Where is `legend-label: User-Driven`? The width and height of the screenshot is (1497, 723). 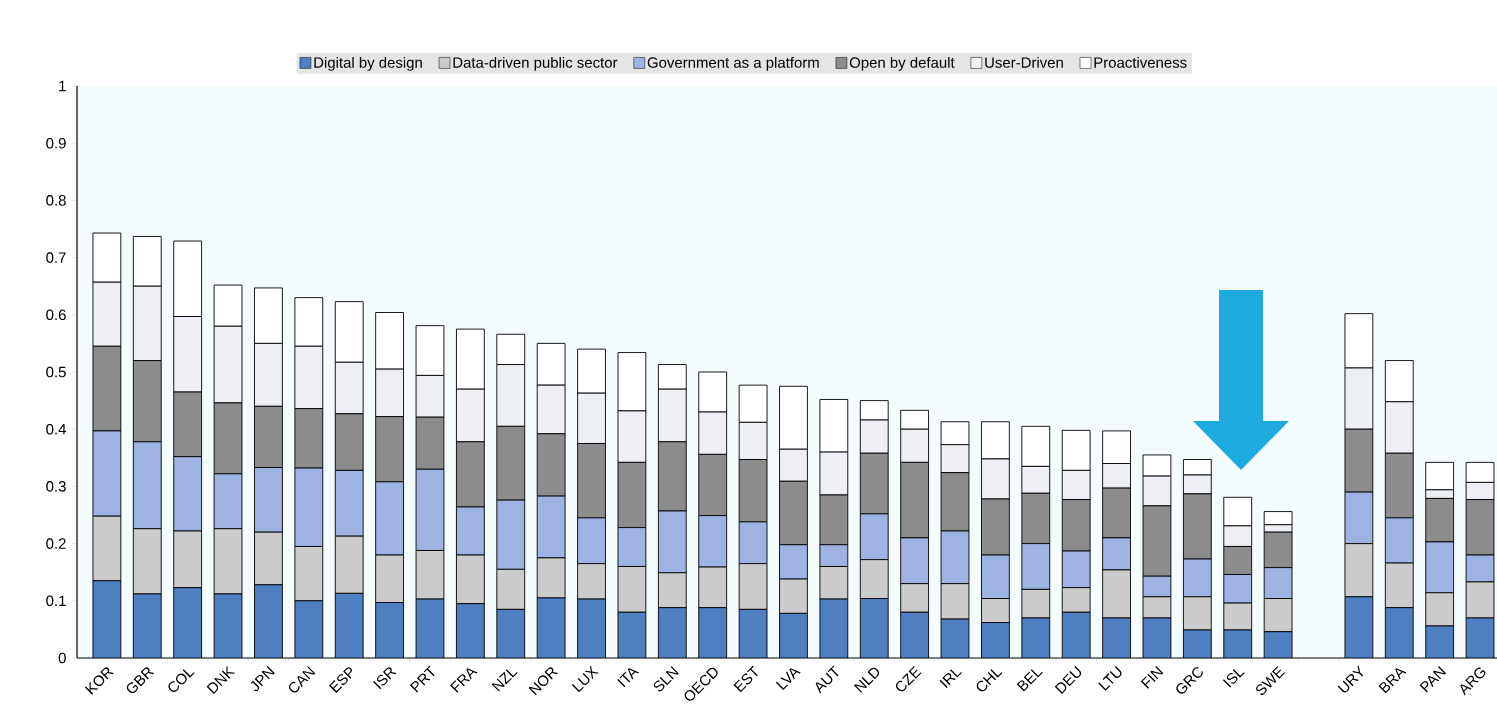
legend-label: User-Driven is located at coordinates (1024, 62).